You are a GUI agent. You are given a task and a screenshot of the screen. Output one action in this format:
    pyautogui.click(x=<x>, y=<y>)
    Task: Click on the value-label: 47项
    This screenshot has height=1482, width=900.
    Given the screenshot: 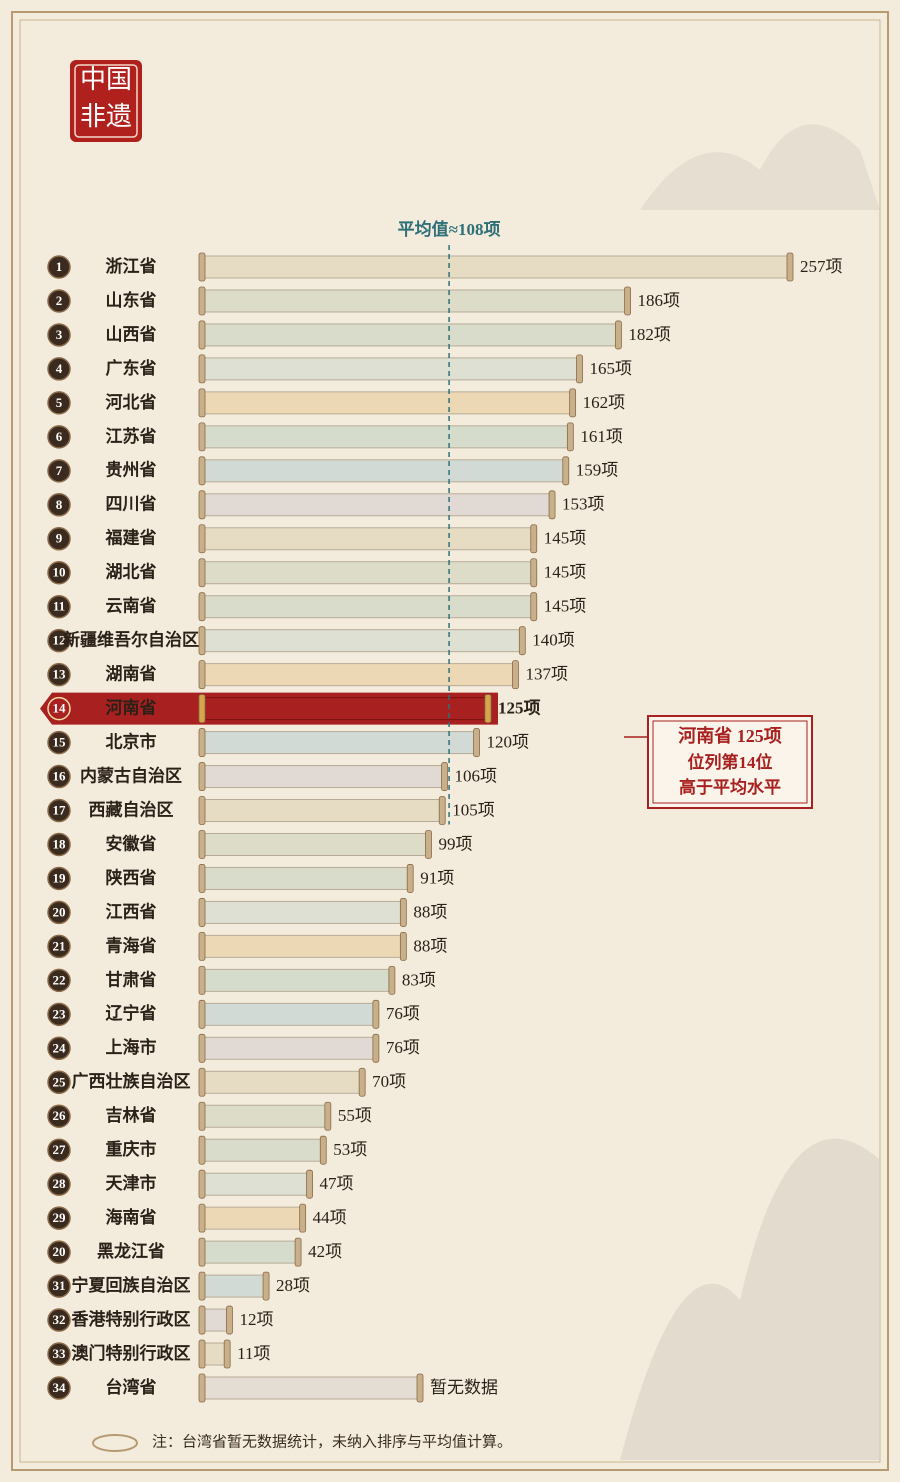 What is the action you would take?
    pyautogui.click(x=337, y=1183)
    